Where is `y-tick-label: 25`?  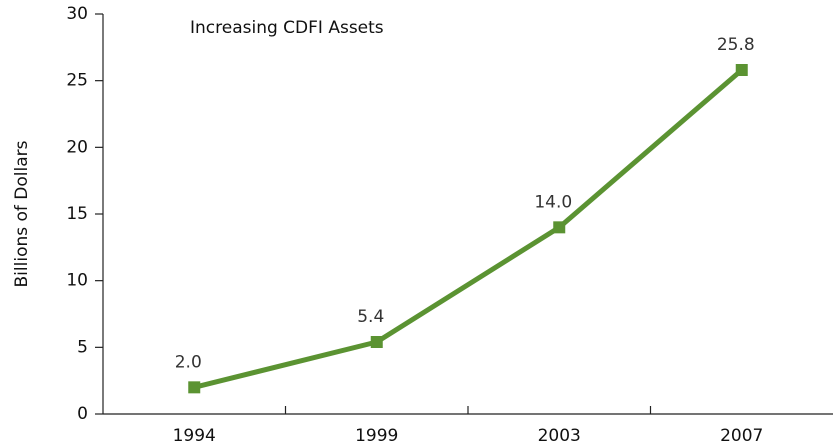
y-tick-label: 25 is located at coordinates (77, 81).